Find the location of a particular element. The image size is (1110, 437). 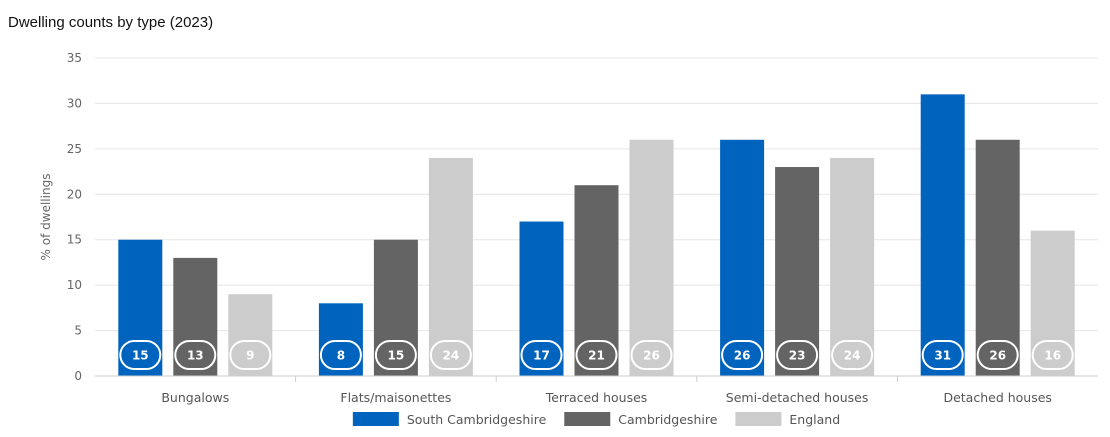

y-tick-label: 25 is located at coordinates (74, 149).